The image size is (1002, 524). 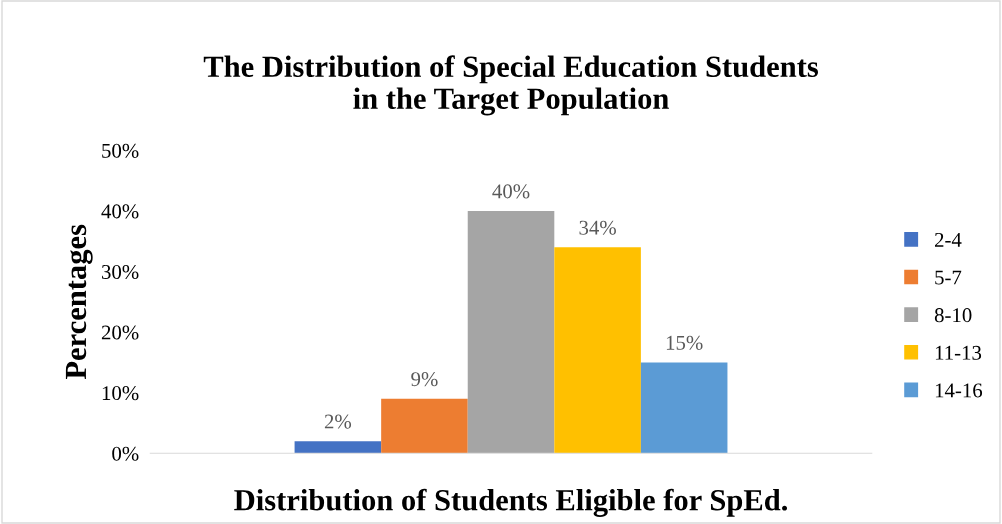 What do you see at coordinates (958, 352) in the screenshot?
I see `legend-label: 11-13` at bounding box center [958, 352].